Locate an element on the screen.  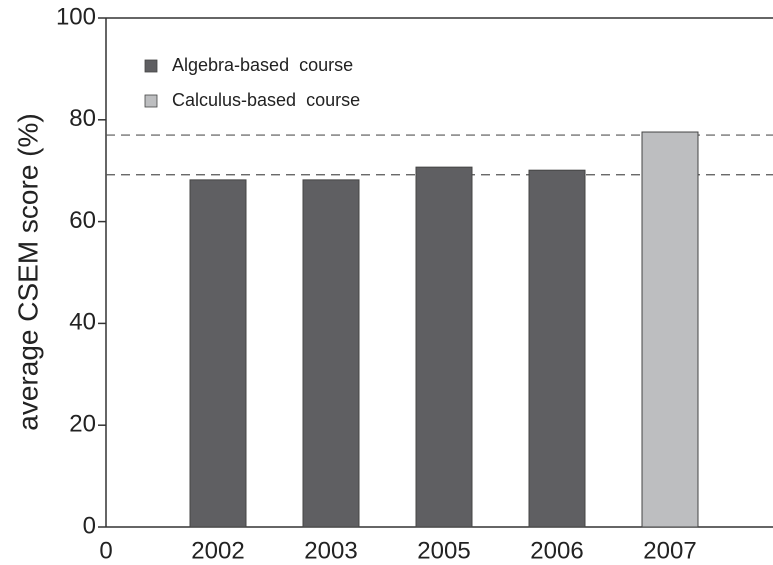
y-tick-label: 60 is located at coordinates (82, 220).